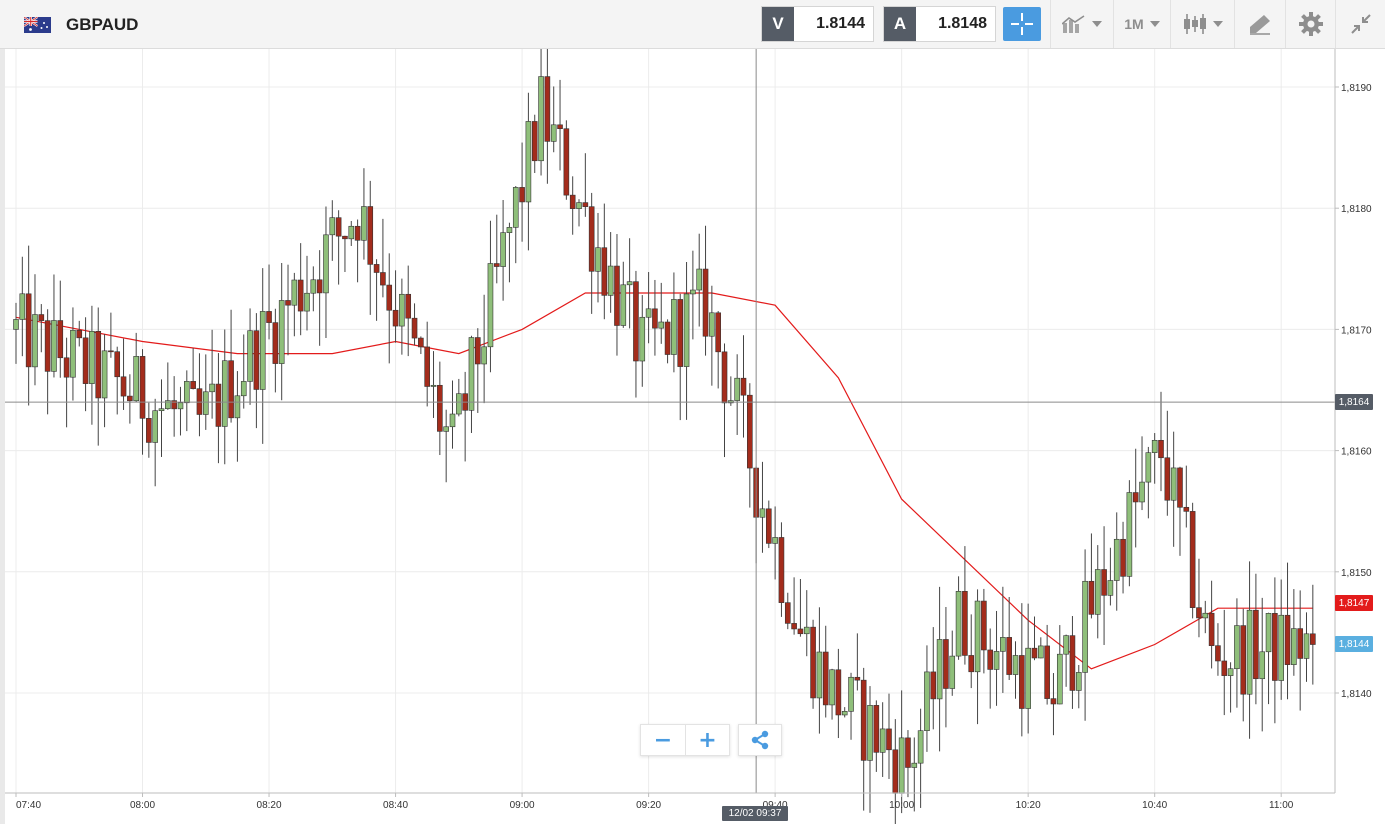 This screenshot has height=824, width=1385. Describe the element at coordinates (1353, 421) in the screenshot. I see `price-axis: 1,8190 1,8180 1,8170 1,8160 1,8150 1,8140` at that location.